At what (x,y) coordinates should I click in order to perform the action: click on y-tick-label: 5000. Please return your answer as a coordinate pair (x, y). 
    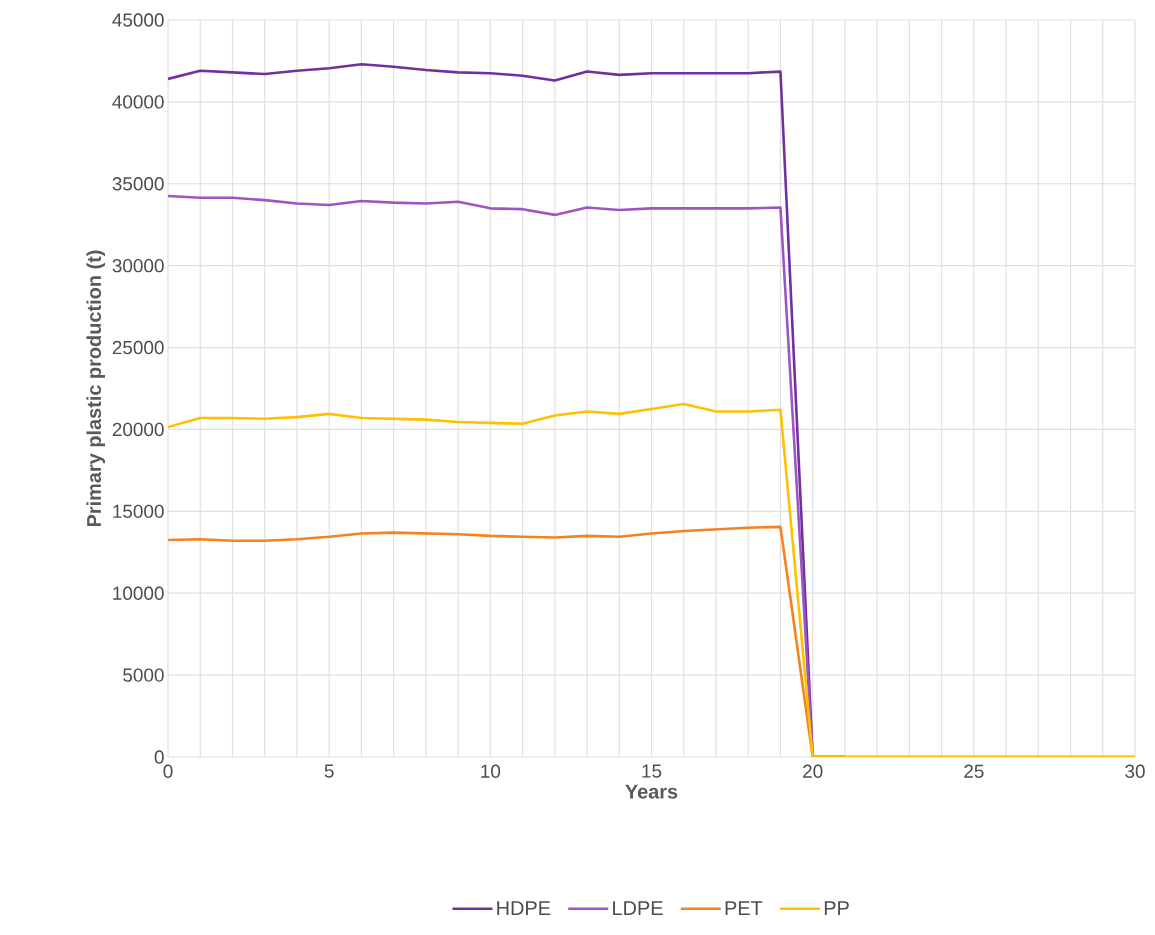
    Looking at the image, I should click on (143, 675).